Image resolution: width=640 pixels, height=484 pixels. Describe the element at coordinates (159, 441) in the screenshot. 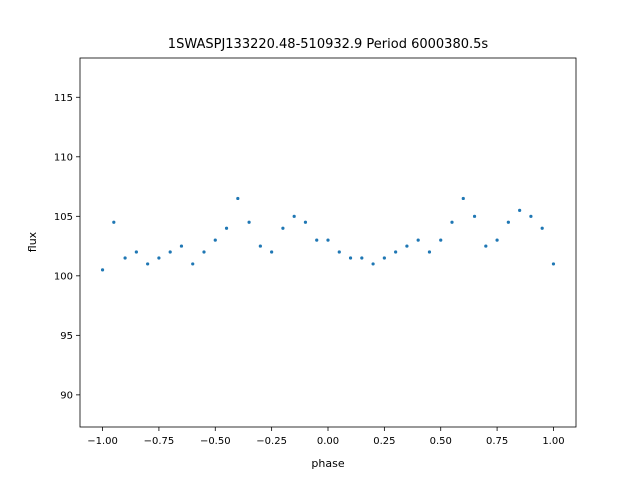

I see `x-tick-label: −0.75` at that location.